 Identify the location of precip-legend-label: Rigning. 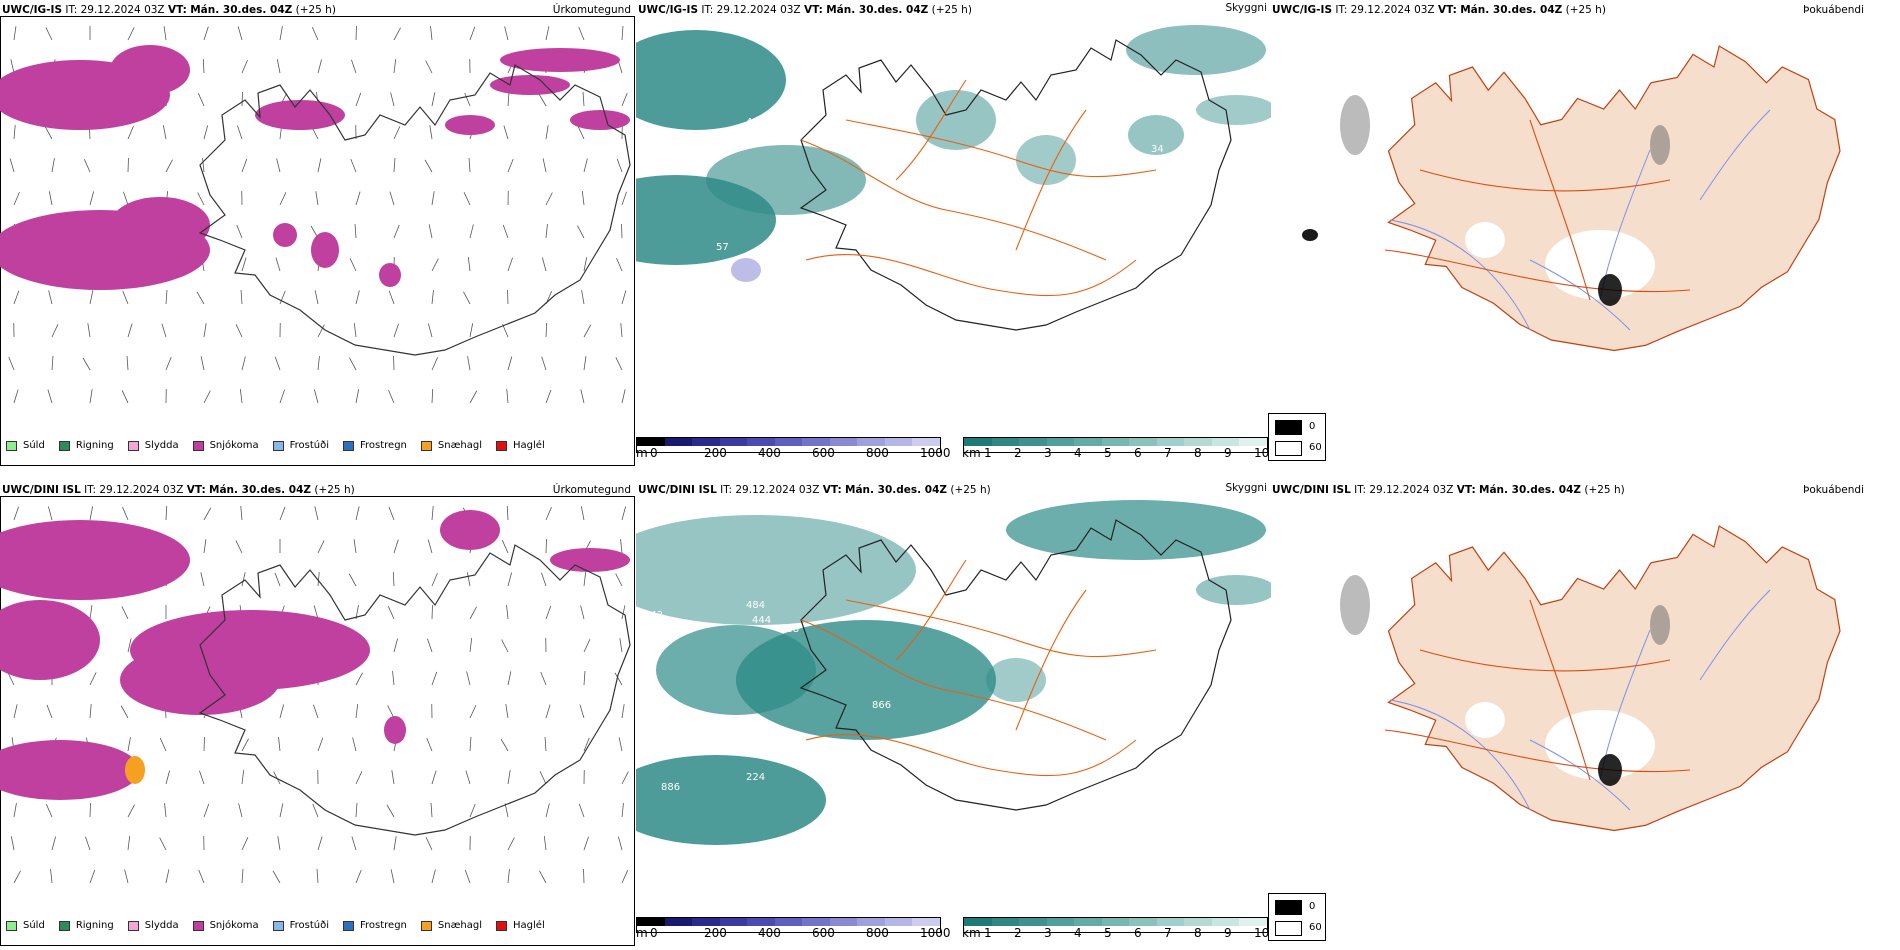
(94, 445).